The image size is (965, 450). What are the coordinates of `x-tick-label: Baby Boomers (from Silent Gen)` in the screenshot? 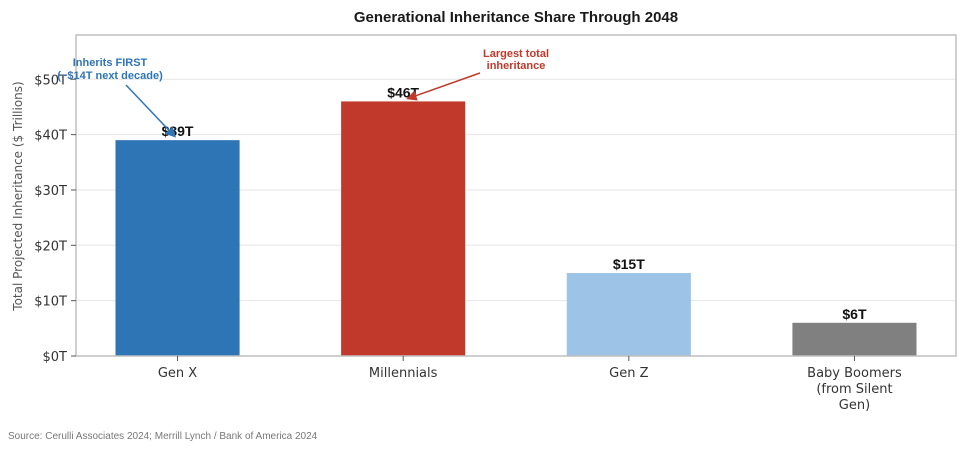 It's located at (854, 389).